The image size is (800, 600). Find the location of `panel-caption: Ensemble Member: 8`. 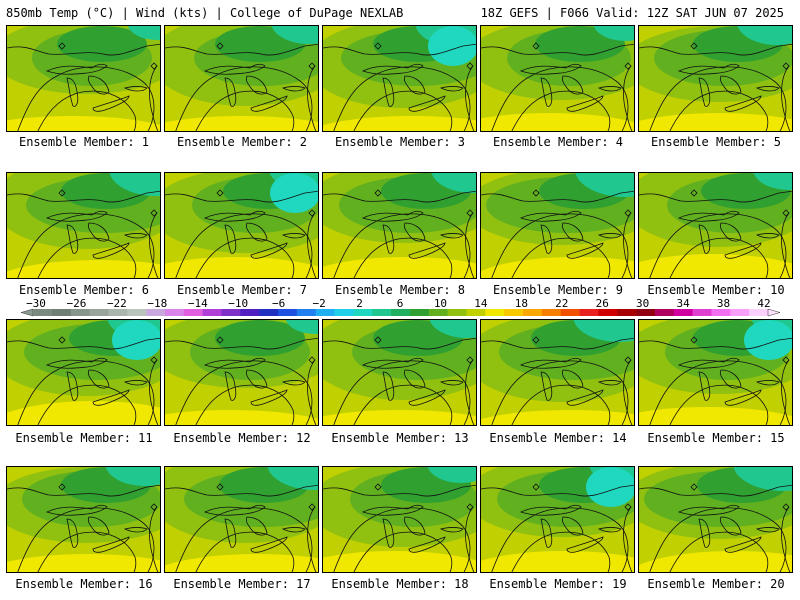

panel-caption: Ensemble Member: 8 is located at coordinates (400, 290).